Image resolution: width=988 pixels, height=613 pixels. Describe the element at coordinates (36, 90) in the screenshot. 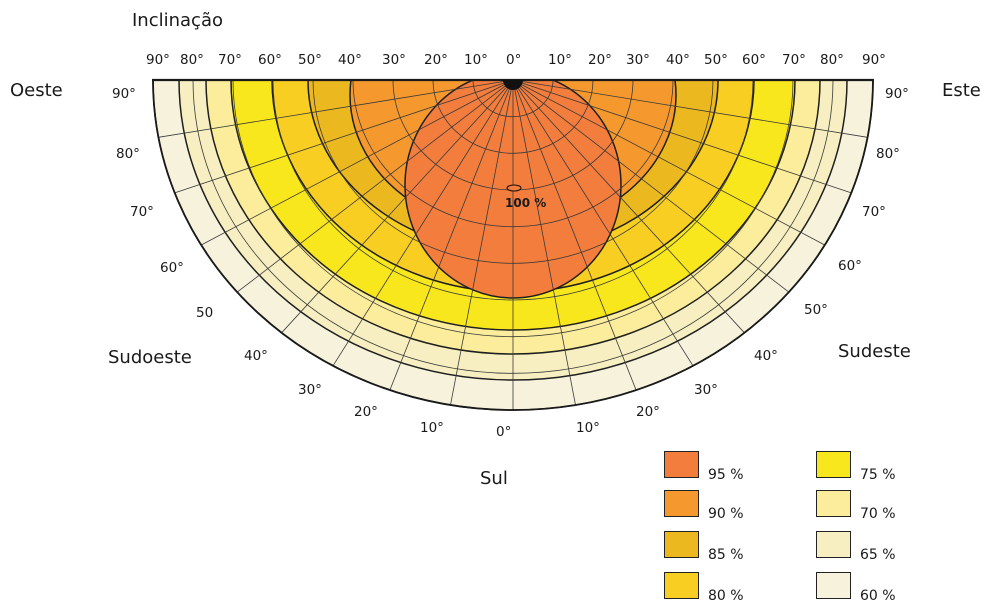

I see `west-label: Oeste` at that location.